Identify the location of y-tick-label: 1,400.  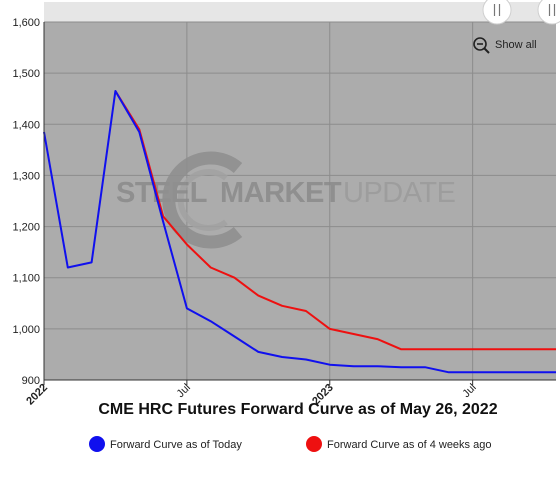
(26, 125).